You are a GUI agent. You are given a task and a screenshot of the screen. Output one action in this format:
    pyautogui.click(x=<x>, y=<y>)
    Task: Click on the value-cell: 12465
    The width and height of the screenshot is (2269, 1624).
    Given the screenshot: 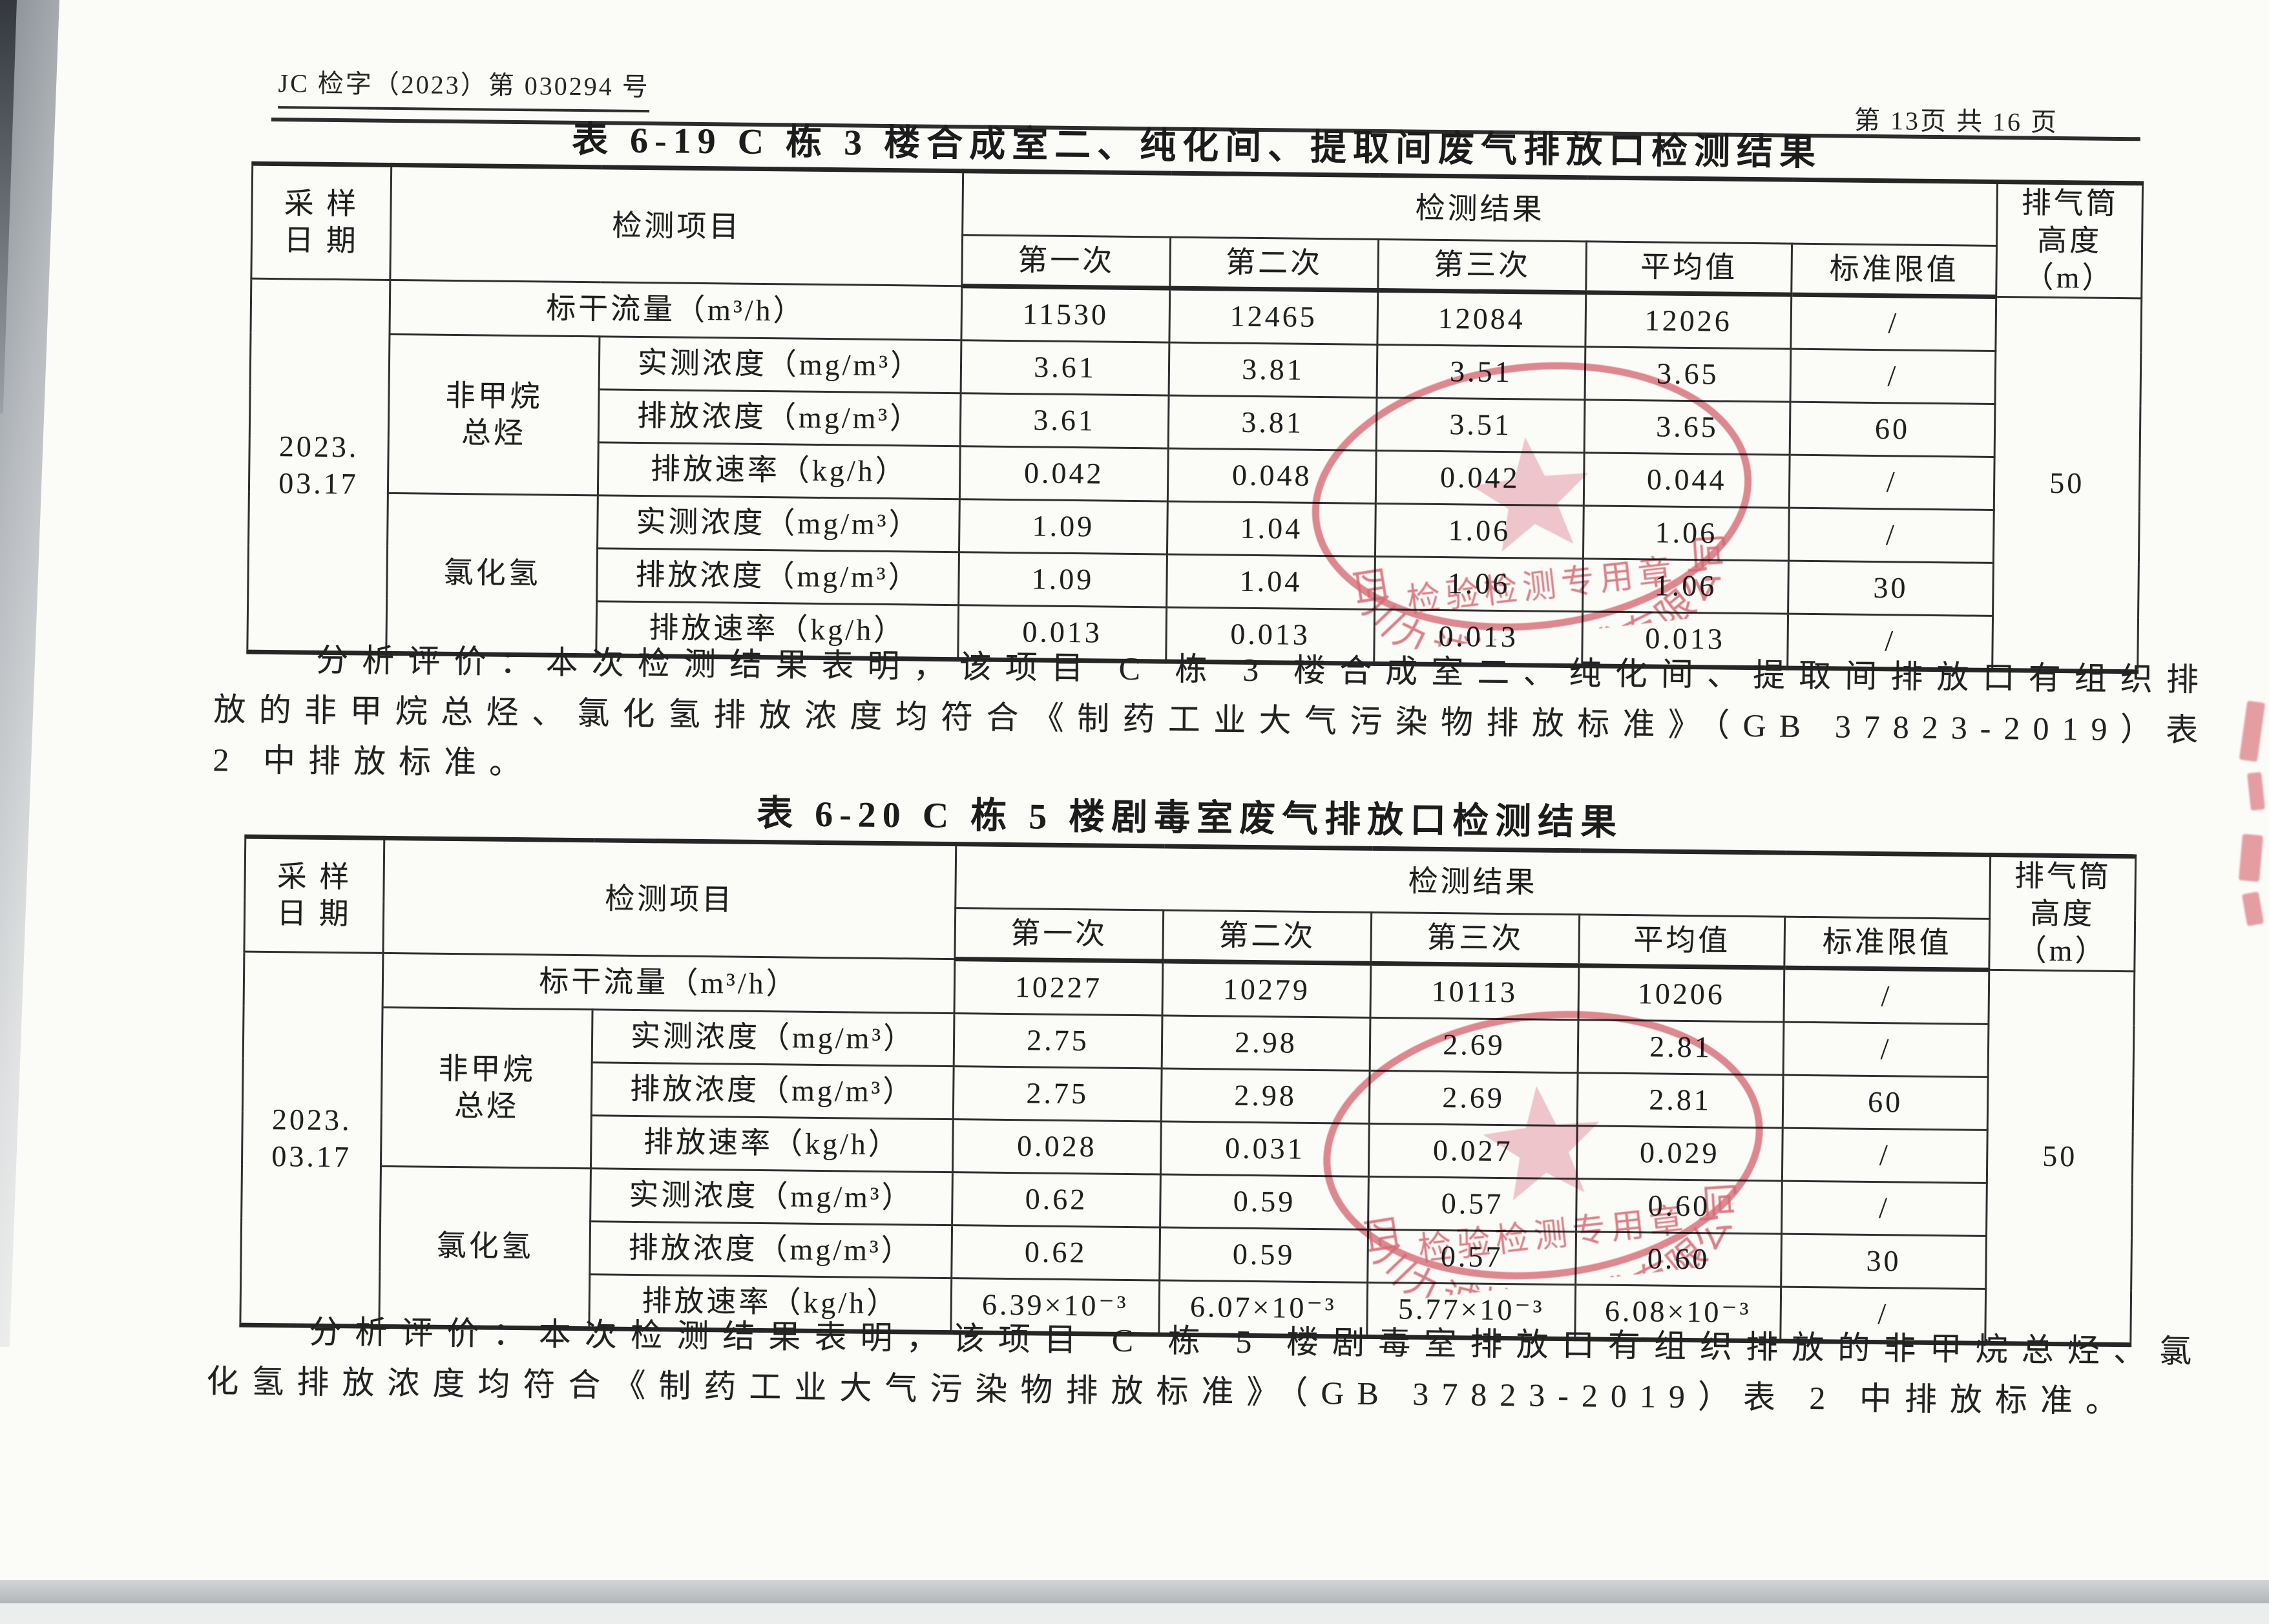 What is the action you would take?
    pyautogui.click(x=1273, y=316)
    